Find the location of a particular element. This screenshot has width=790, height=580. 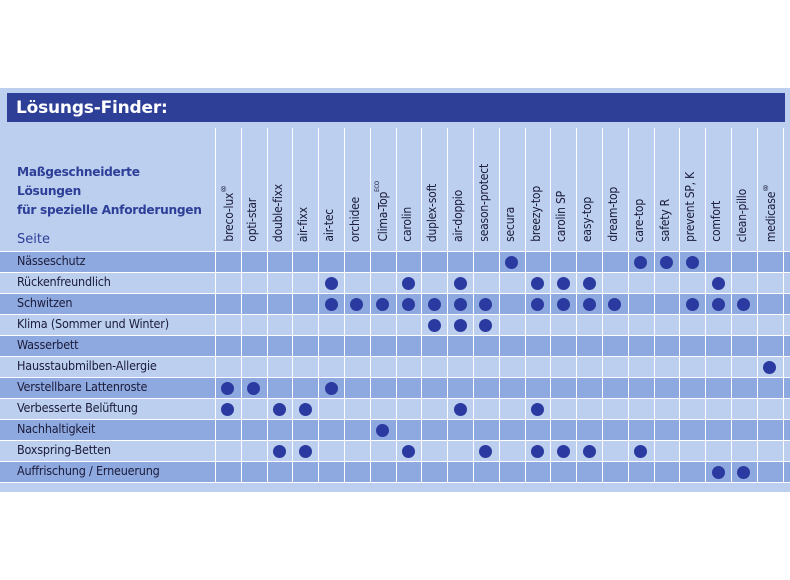

column-header-label: safety R is located at coordinates (665, 220).